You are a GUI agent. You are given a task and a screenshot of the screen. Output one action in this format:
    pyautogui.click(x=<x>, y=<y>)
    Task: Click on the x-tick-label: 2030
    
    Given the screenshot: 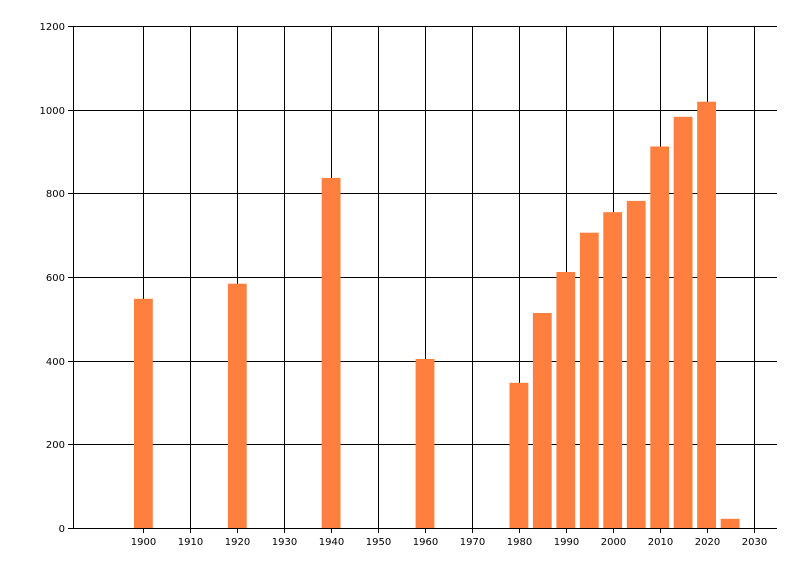 What is the action you would take?
    pyautogui.click(x=754, y=542)
    